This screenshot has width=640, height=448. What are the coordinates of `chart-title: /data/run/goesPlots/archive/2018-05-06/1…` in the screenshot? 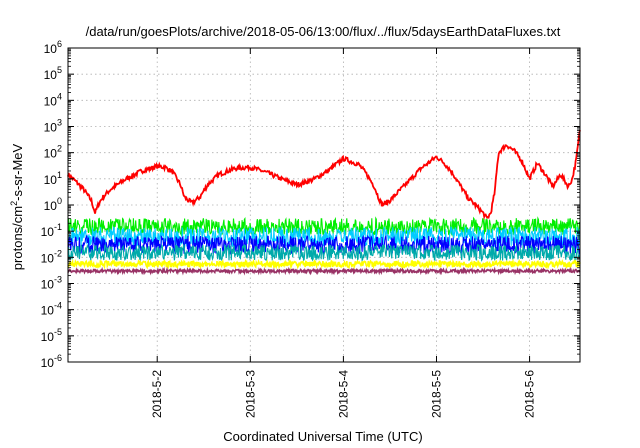 It's located at (323, 31).